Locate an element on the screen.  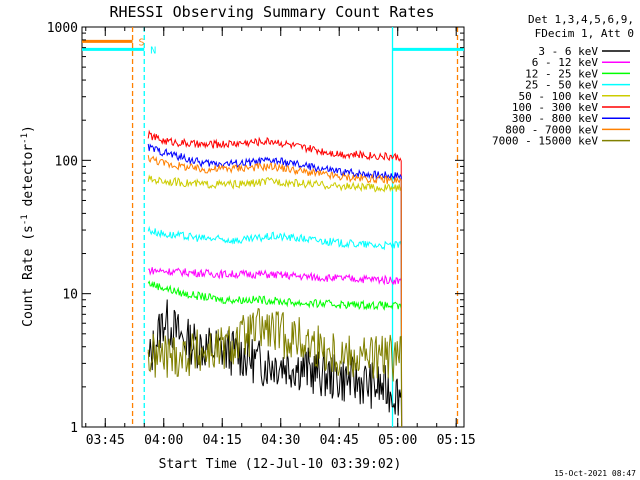
flag-label: S is located at coordinates (142, 42).